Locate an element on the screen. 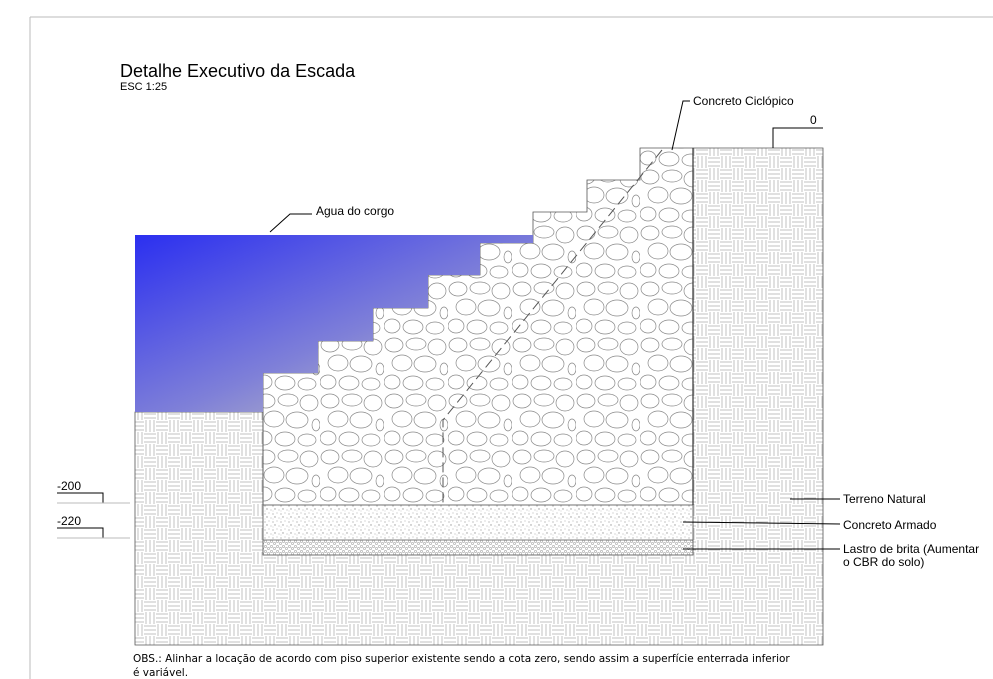 The width and height of the screenshot is (993, 679). label-water: Agua do corgo is located at coordinates (355, 211).